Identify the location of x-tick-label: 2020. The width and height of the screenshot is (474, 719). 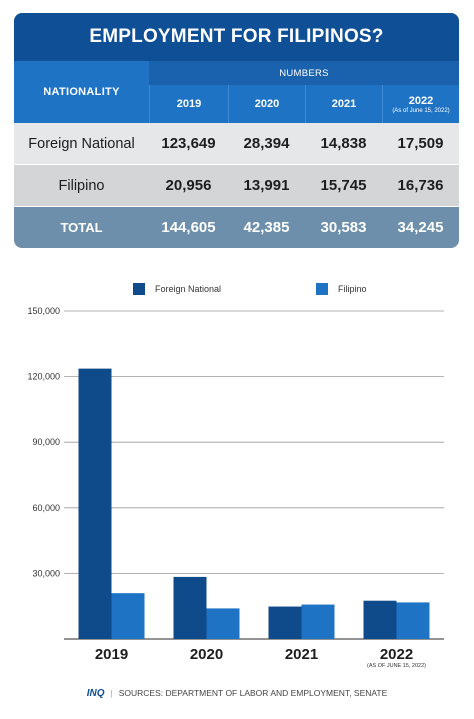
(206, 654).